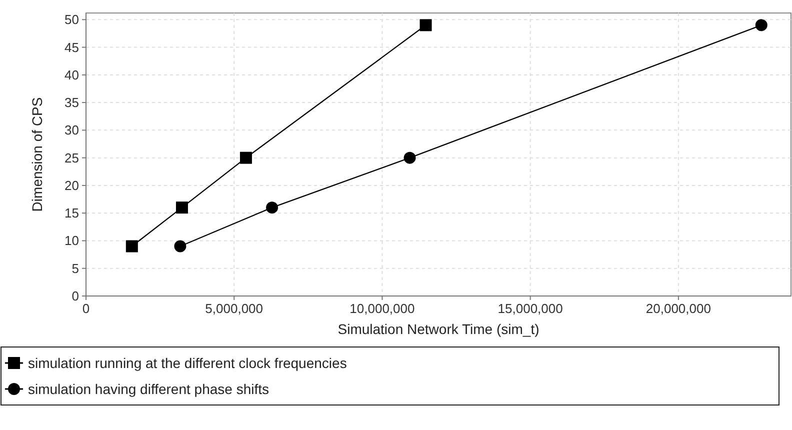 The image size is (792, 430). What do you see at coordinates (530, 308) in the screenshot?
I see `x-tick-label: 15,000,000` at bounding box center [530, 308].